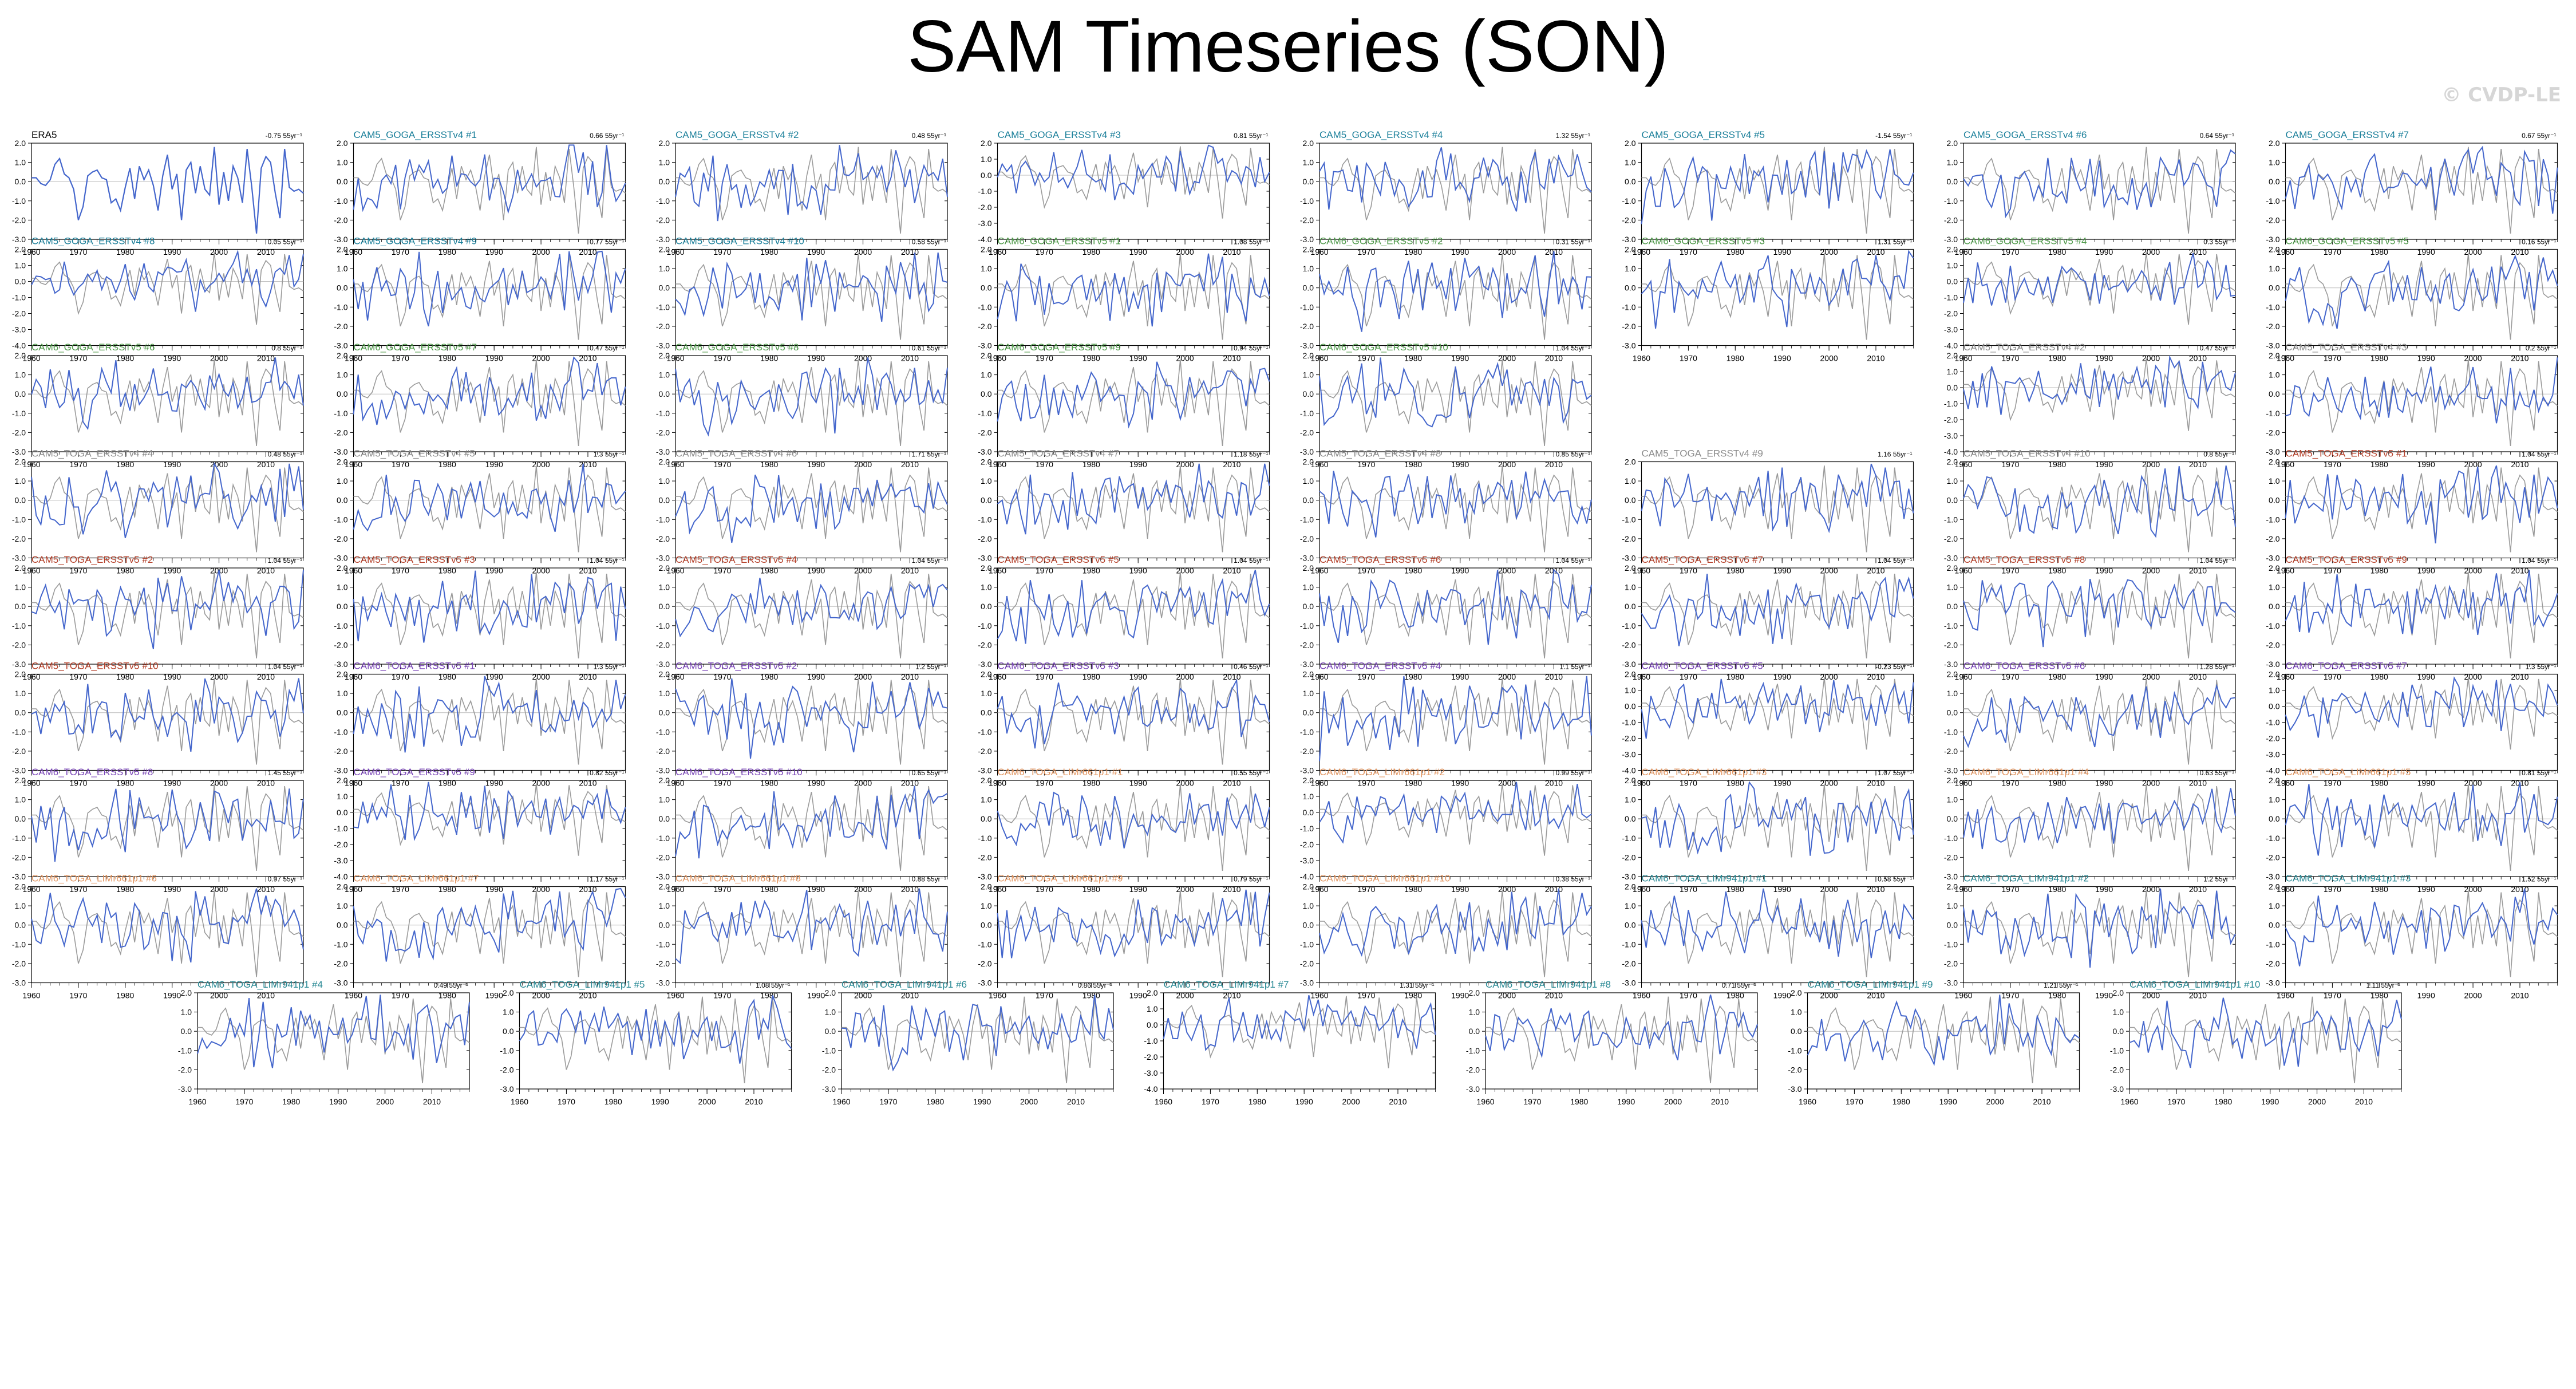 This screenshot has width=2576, height=1389. I want to click on panel-trend: 0.71 55yr⁻¹, so click(1739, 985).